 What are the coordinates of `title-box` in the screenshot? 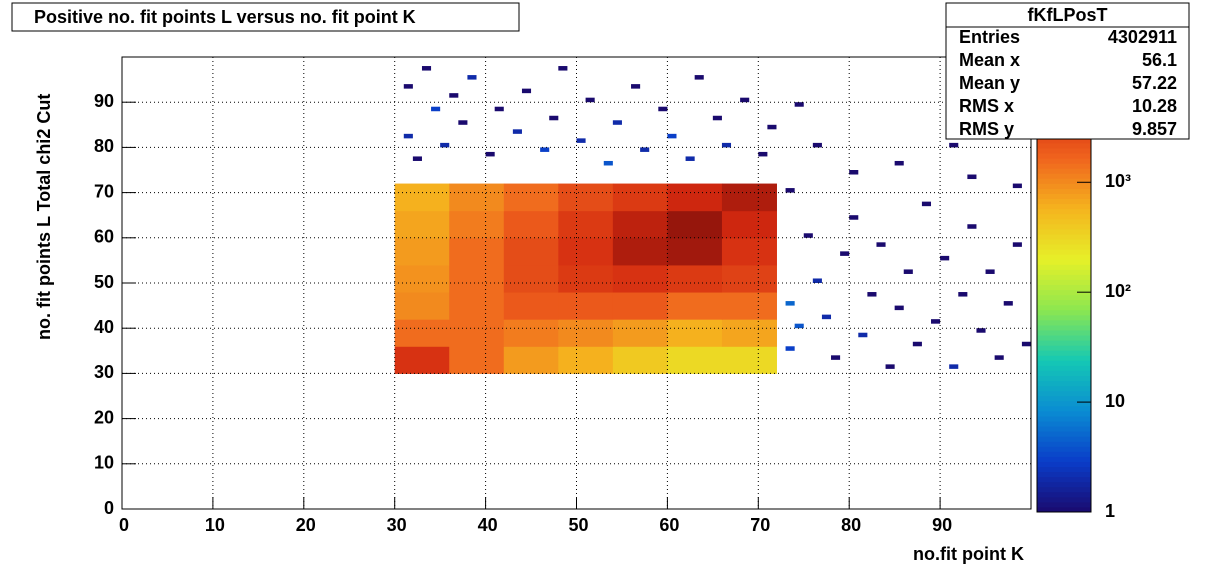 It's located at (265, 17).